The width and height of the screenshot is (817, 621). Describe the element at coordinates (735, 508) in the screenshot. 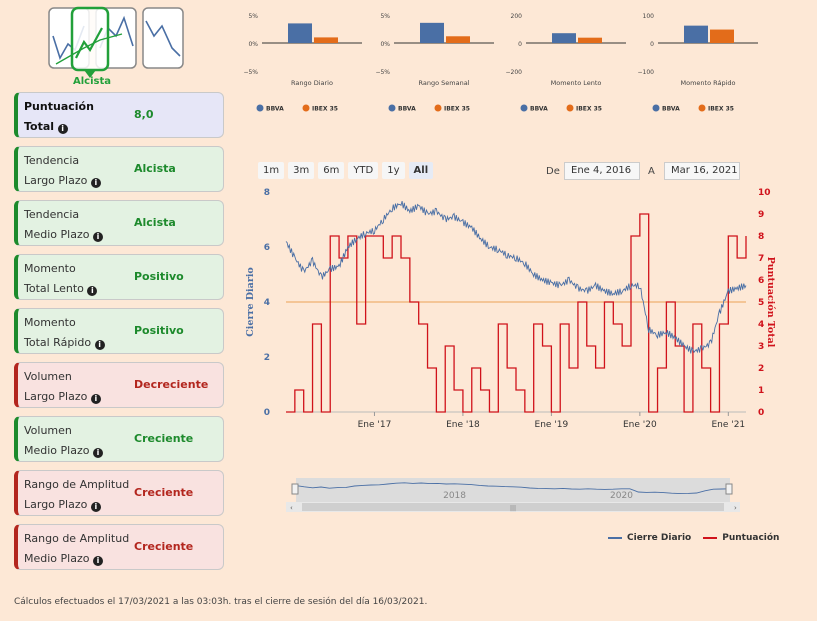

I see `scroll-right-arrow-icon: ›` at that location.